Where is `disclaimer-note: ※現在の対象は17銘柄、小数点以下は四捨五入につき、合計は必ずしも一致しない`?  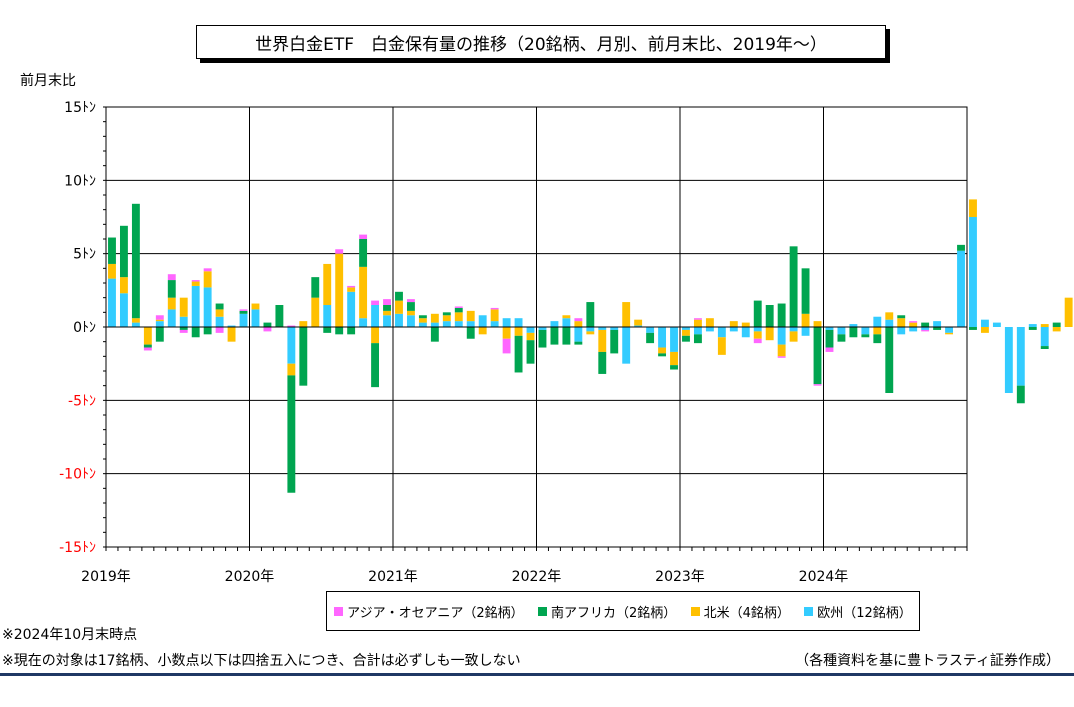
disclaimer-note: ※現在の対象は17銘柄、小数点以下は四捨五入につき、合計は必ずしも一致しない is located at coordinates (261, 661).